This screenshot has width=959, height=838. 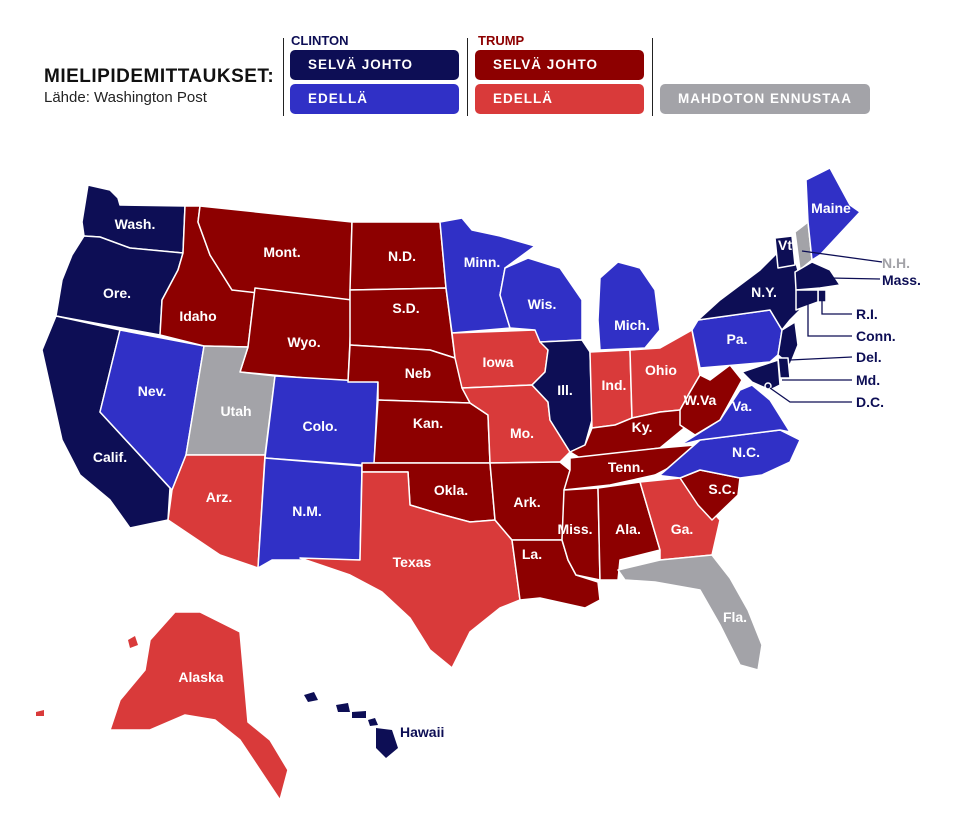 I want to click on label-nc: N.C., so click(x=746, y=452).